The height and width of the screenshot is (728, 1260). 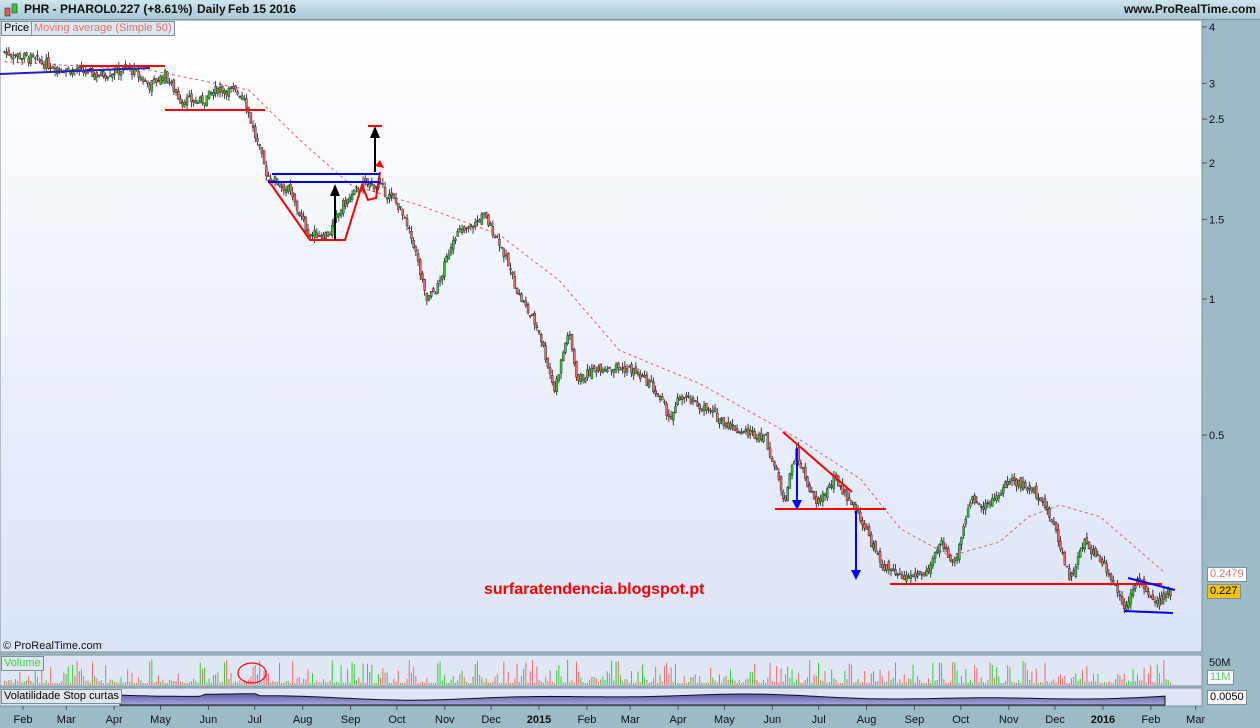 What do you see at coordinates (817, 462) in the screenshot?
I see `trendline` at bounding box center [817, 462].